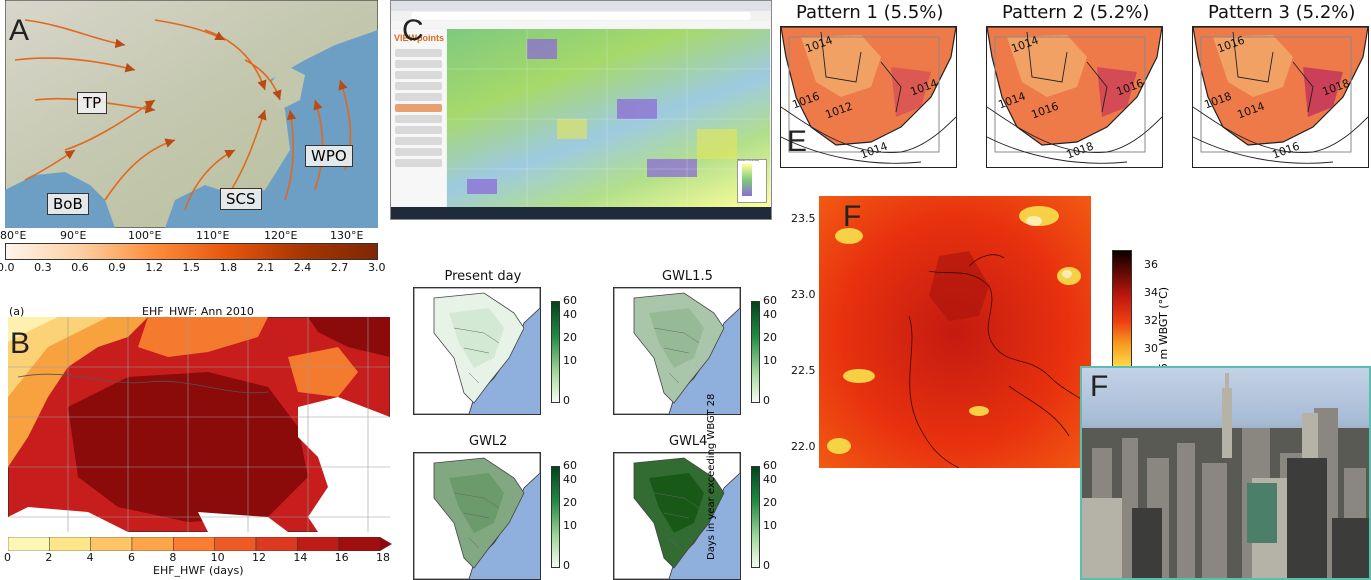 The height and width of the screenshot is (580, 1371). Describe the element at coordinates (7, 267) in the screenshot. I see `panel-a-colorbar-tick: 0.0` at that location.